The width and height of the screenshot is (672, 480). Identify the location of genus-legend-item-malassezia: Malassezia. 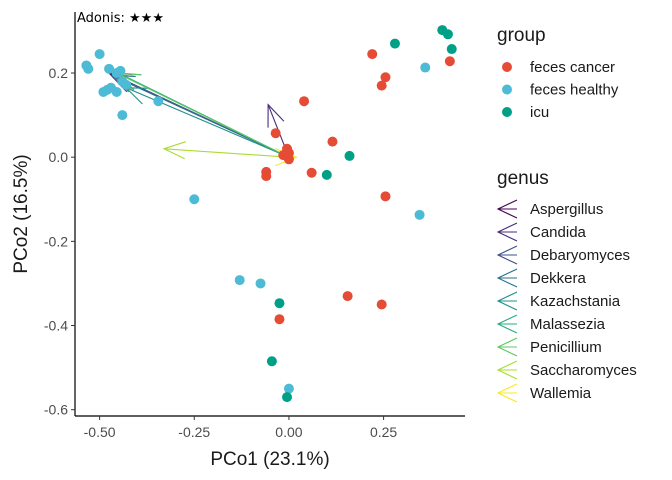
(551, 324).